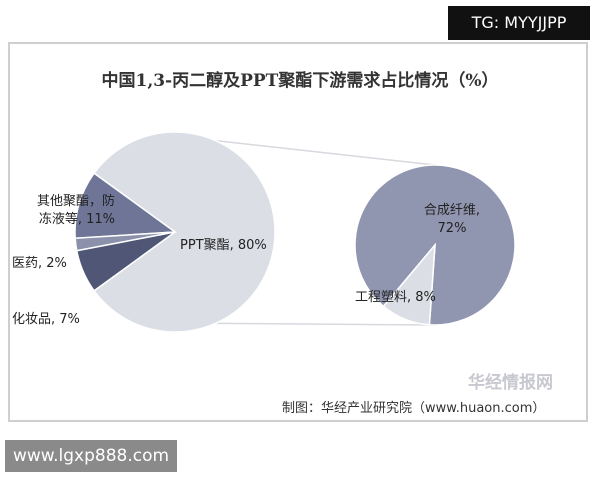  Describe the element at coordinates (452, 219) in the screenshot. I see `data-label: 合成纤维, 72%` at that location.